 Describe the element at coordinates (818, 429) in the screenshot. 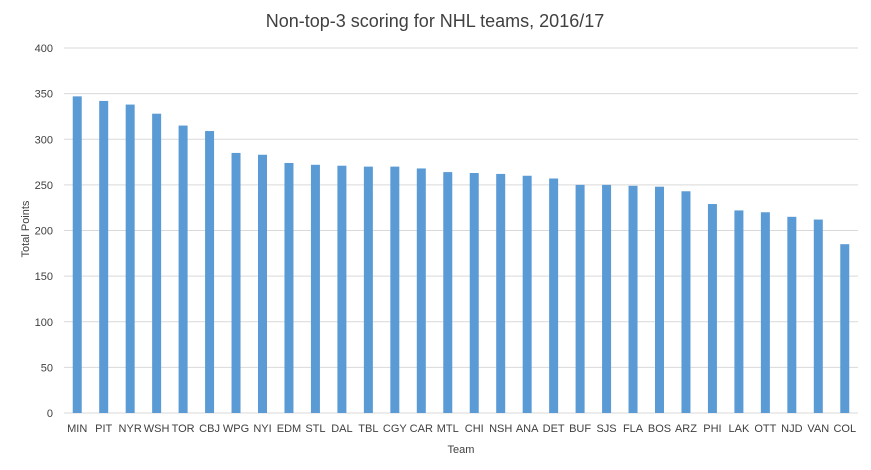

I see `x-tick-label: VAN` at that location.